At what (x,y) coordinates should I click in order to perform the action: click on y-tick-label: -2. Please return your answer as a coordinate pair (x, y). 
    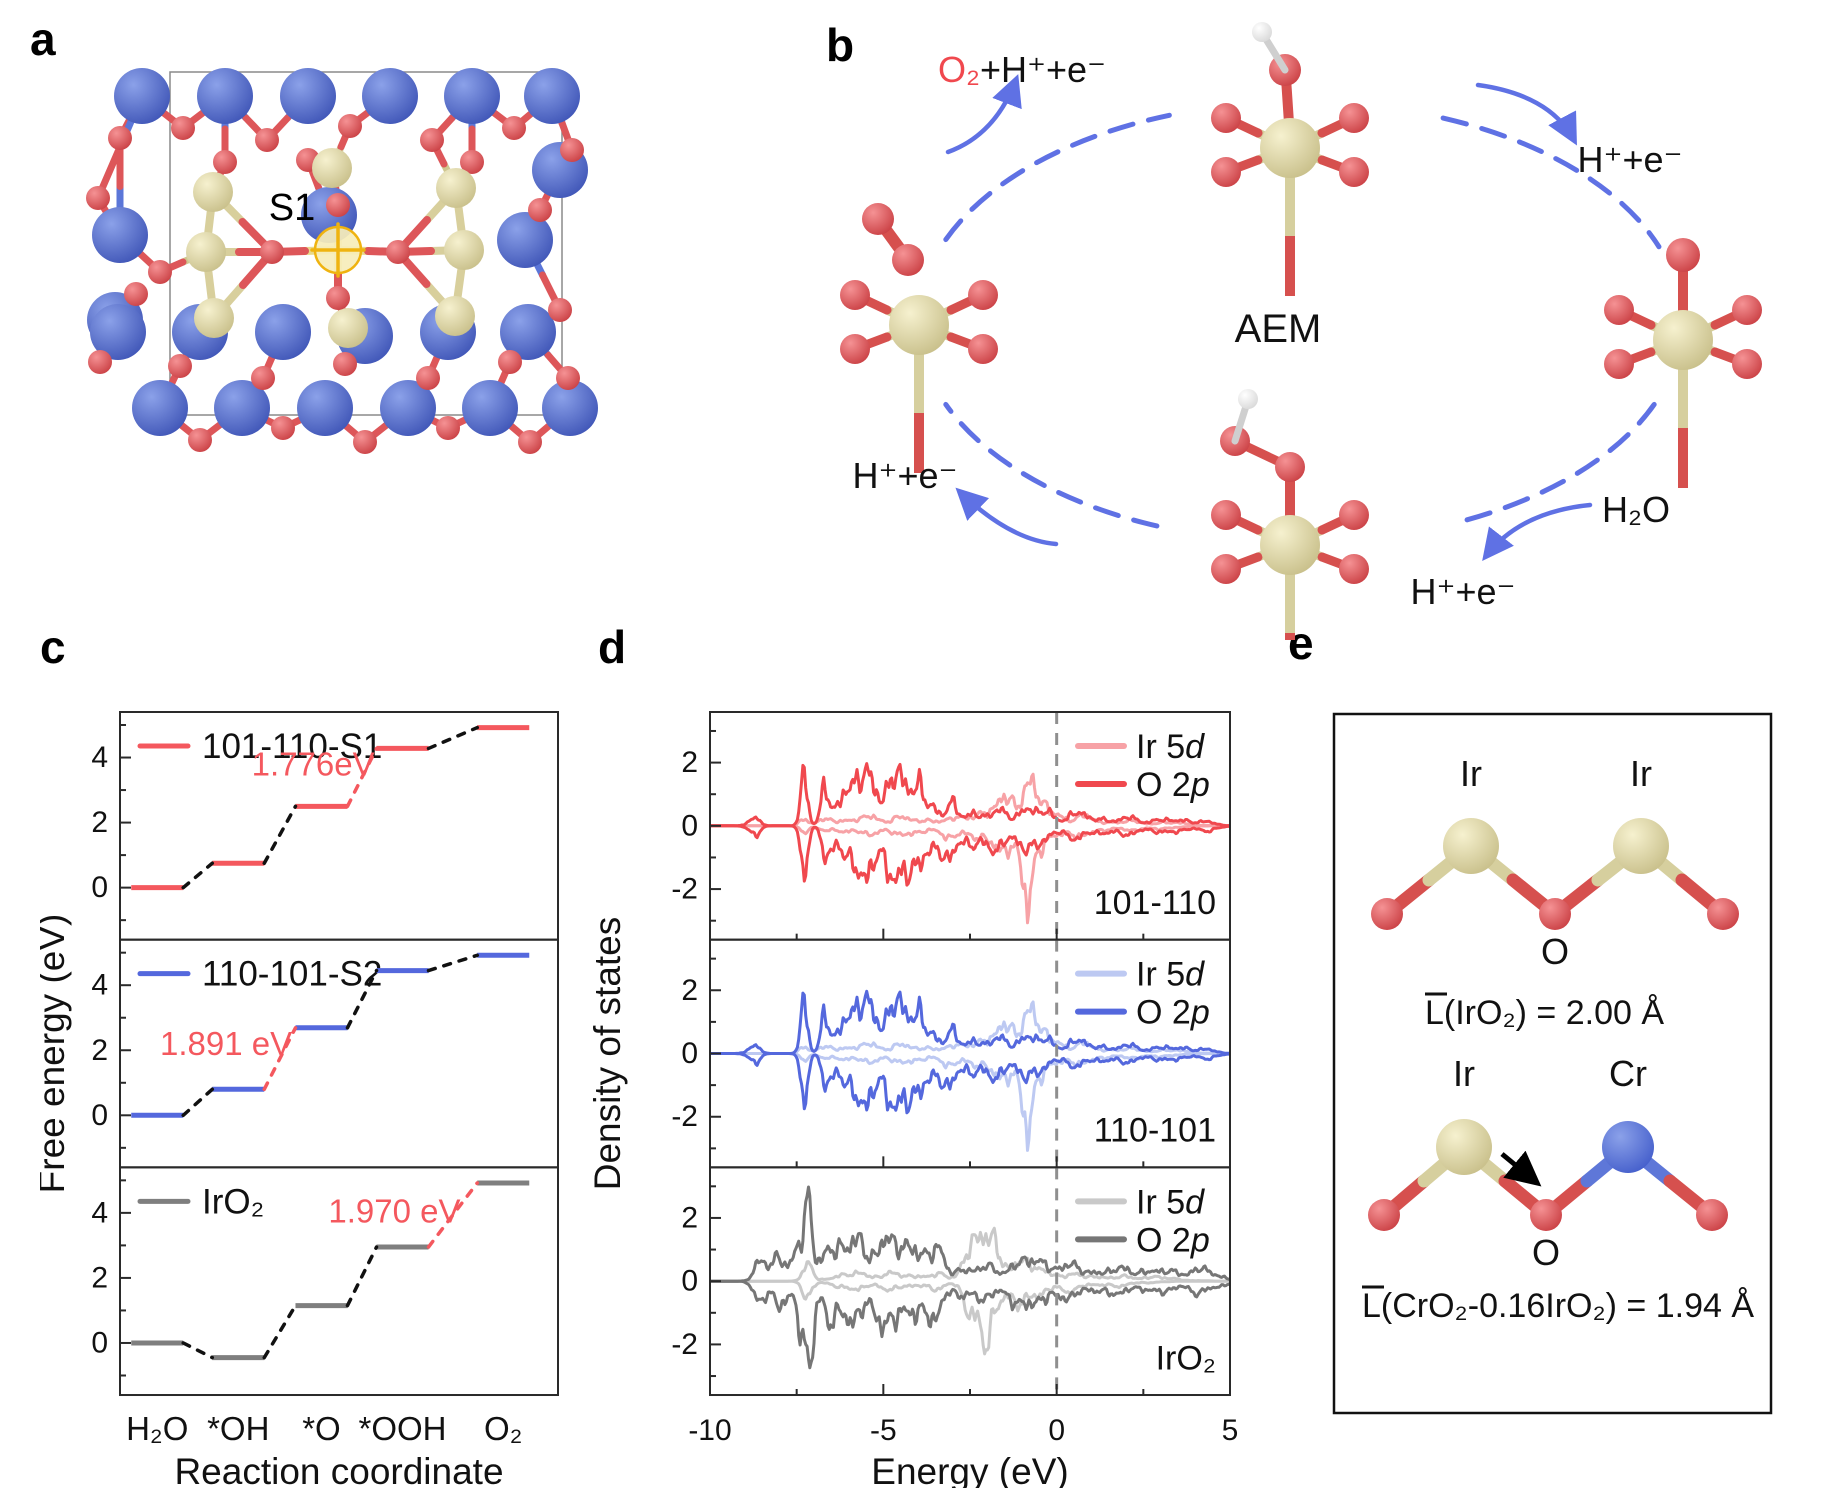
    Looking at the image, I should click on (684, 889).